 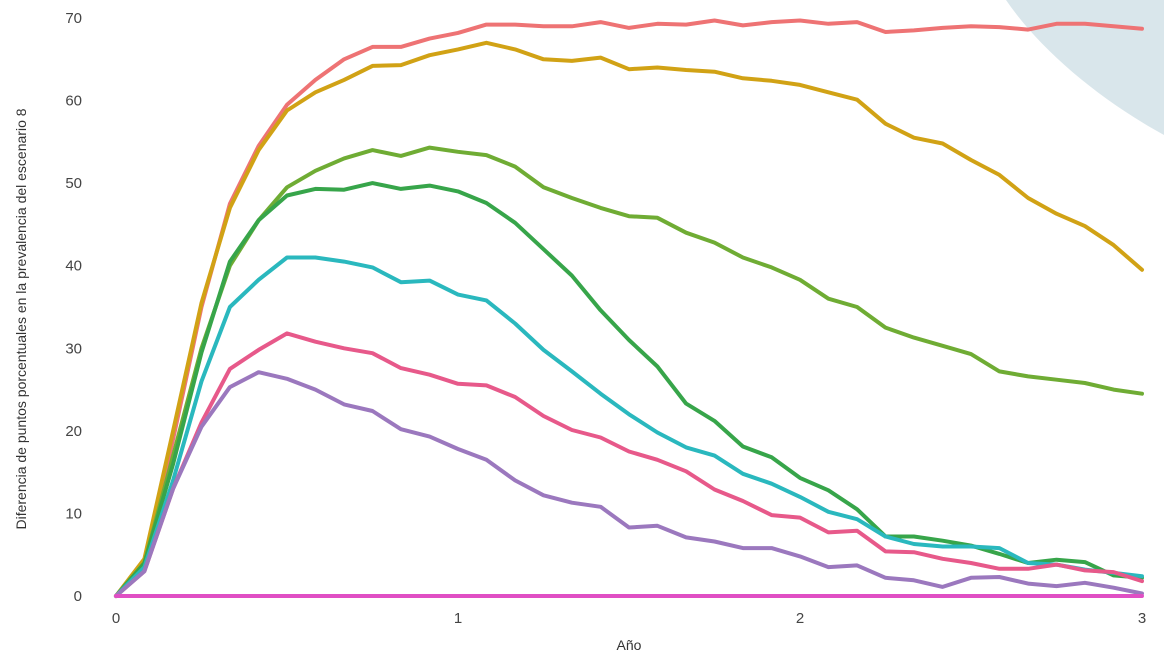 I want to click on x-axis-title: Año, so click(x=629, y=645).